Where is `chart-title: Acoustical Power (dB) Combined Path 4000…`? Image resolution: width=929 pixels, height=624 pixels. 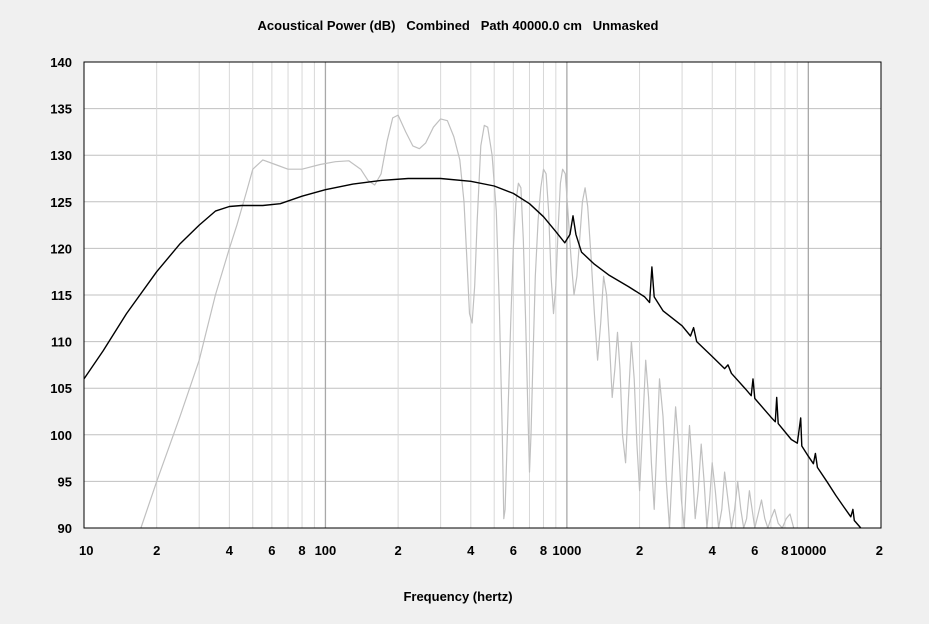
chart-title: Acoustical Power (dB) Combined Path 4000… is located at coordinates (458, 25).